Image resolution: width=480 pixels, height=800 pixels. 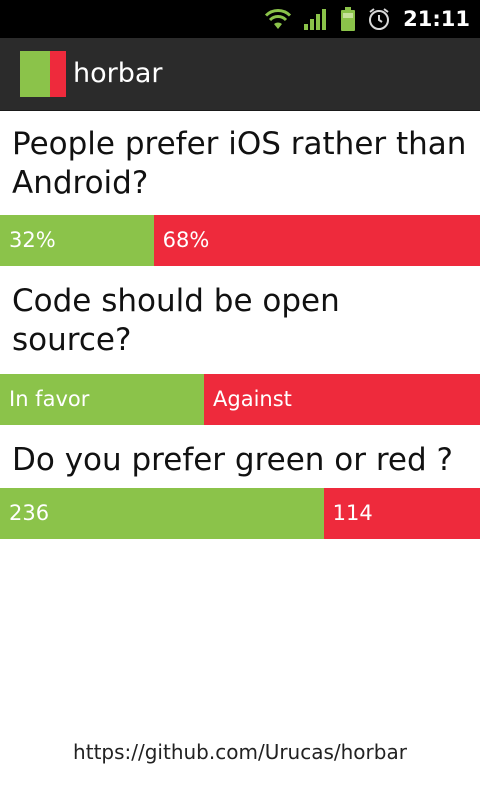 What do you see at coordinates (240, 19) in the screenshot?
I see `status-bar: 21:11` at bounding box center [240, 19].